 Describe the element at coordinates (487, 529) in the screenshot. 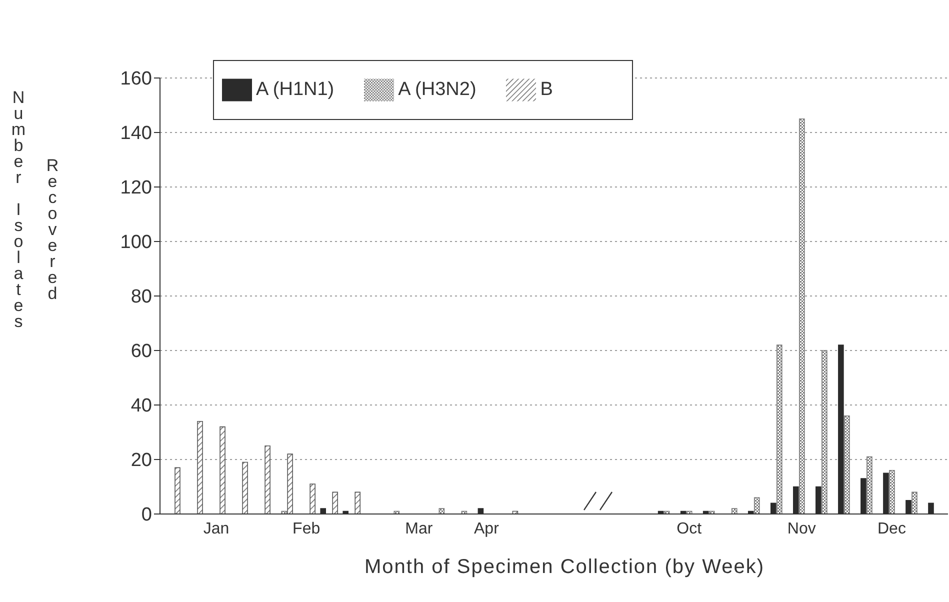

I see `x-tick-label: Apr` at that location.